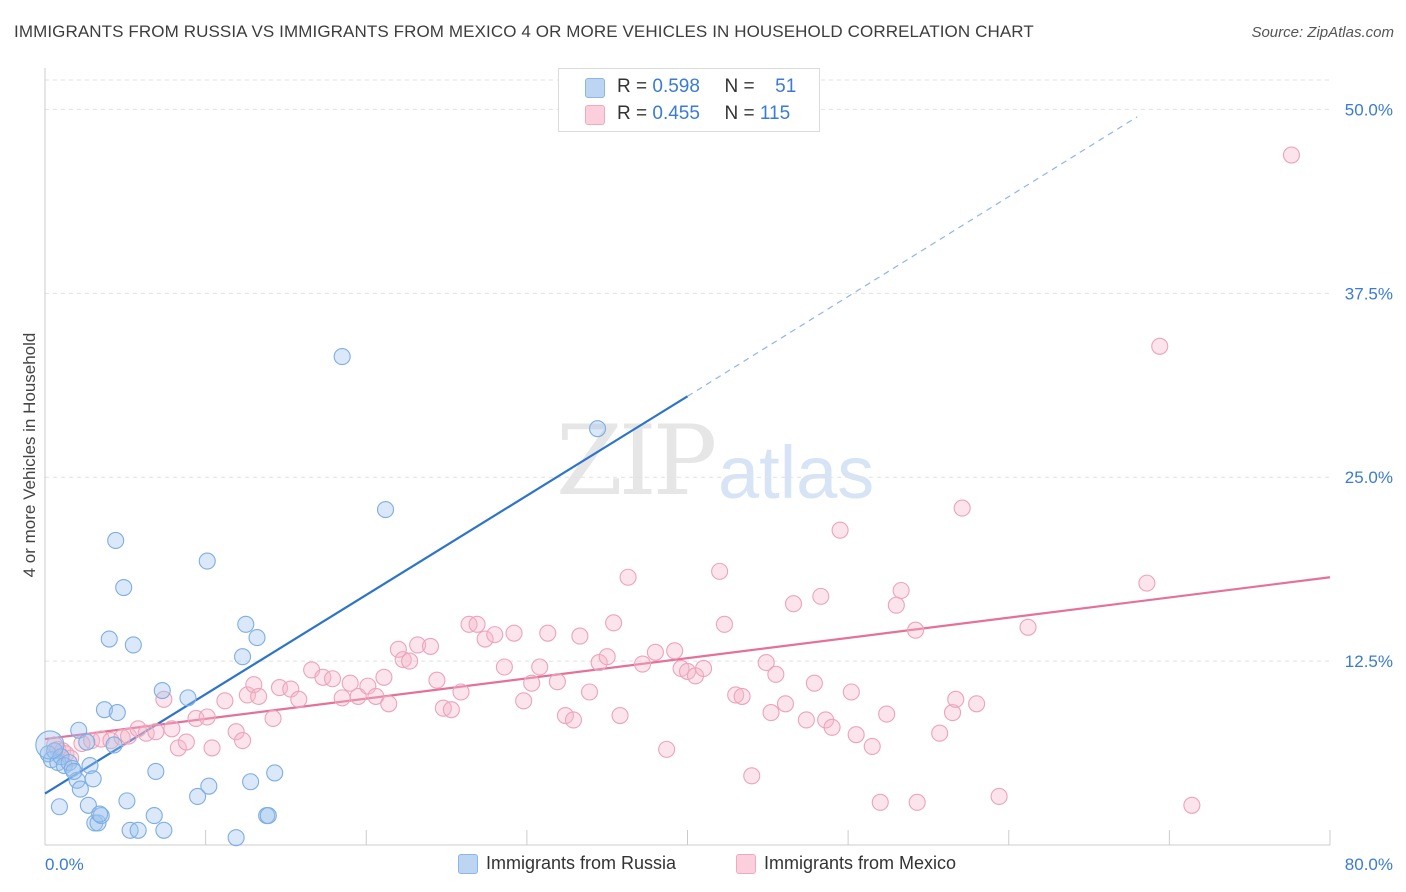 The height and width of the screenshot is (892, 1406). What do you see at coordinates (689, 100) in the screenshot?
I see `correlation-legend: R = 0.598 N = 51 R = 0.455 N = 115` at bounding box center [689, 100].